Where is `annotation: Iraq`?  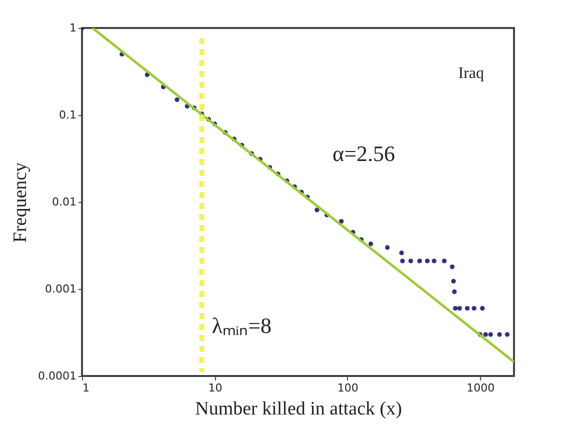 annotation: Iraq is located at coordinates (471, 73).